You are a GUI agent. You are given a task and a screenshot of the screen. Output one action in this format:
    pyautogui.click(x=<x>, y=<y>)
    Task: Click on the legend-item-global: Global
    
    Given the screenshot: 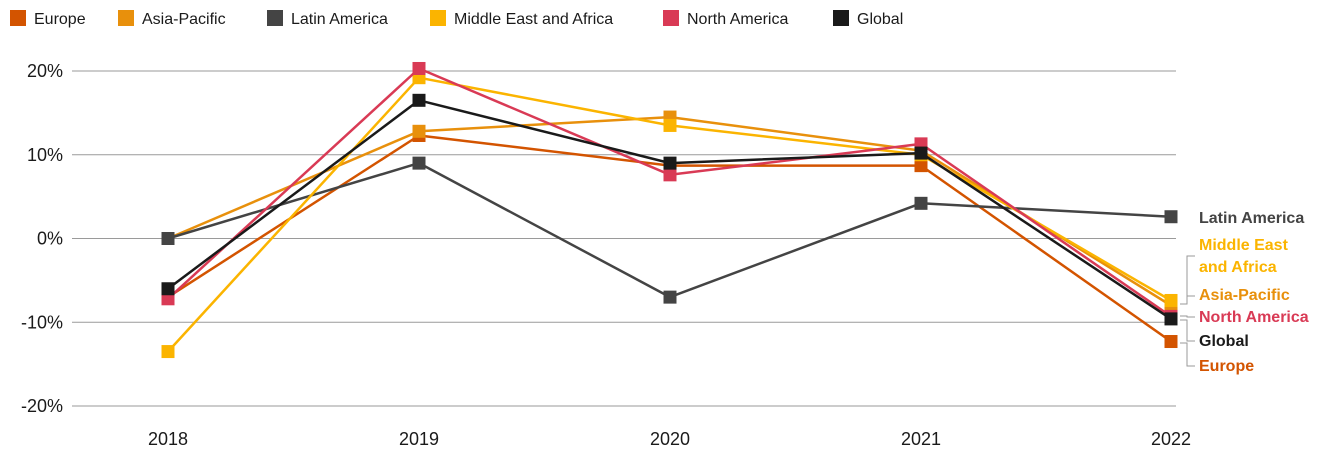 What is the action you would take?
    pyautogui.click(x=868, y=19)
    